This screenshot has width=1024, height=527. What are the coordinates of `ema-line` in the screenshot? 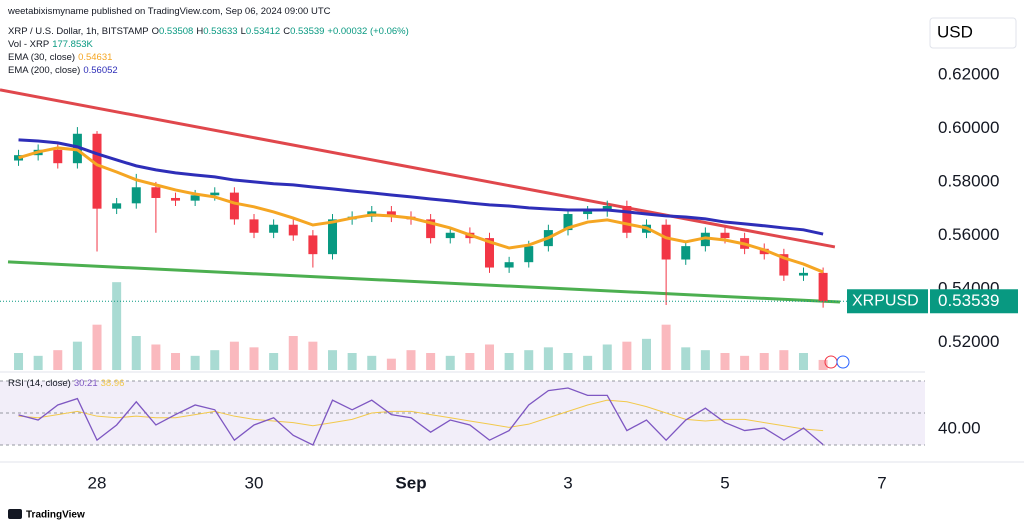 It's located at (421, 187).